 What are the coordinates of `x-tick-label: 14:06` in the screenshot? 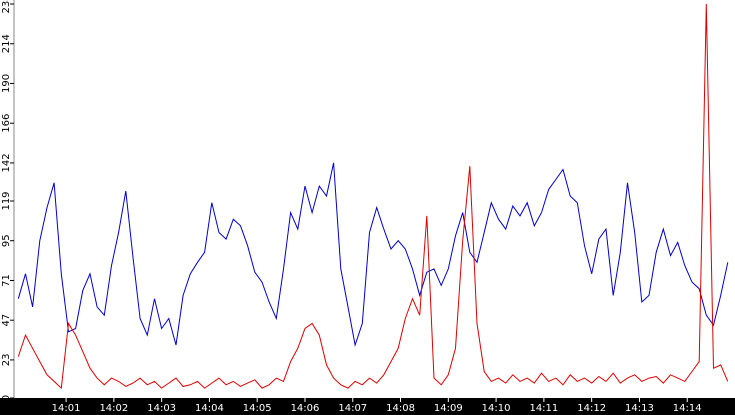 It's located at (305, 408).